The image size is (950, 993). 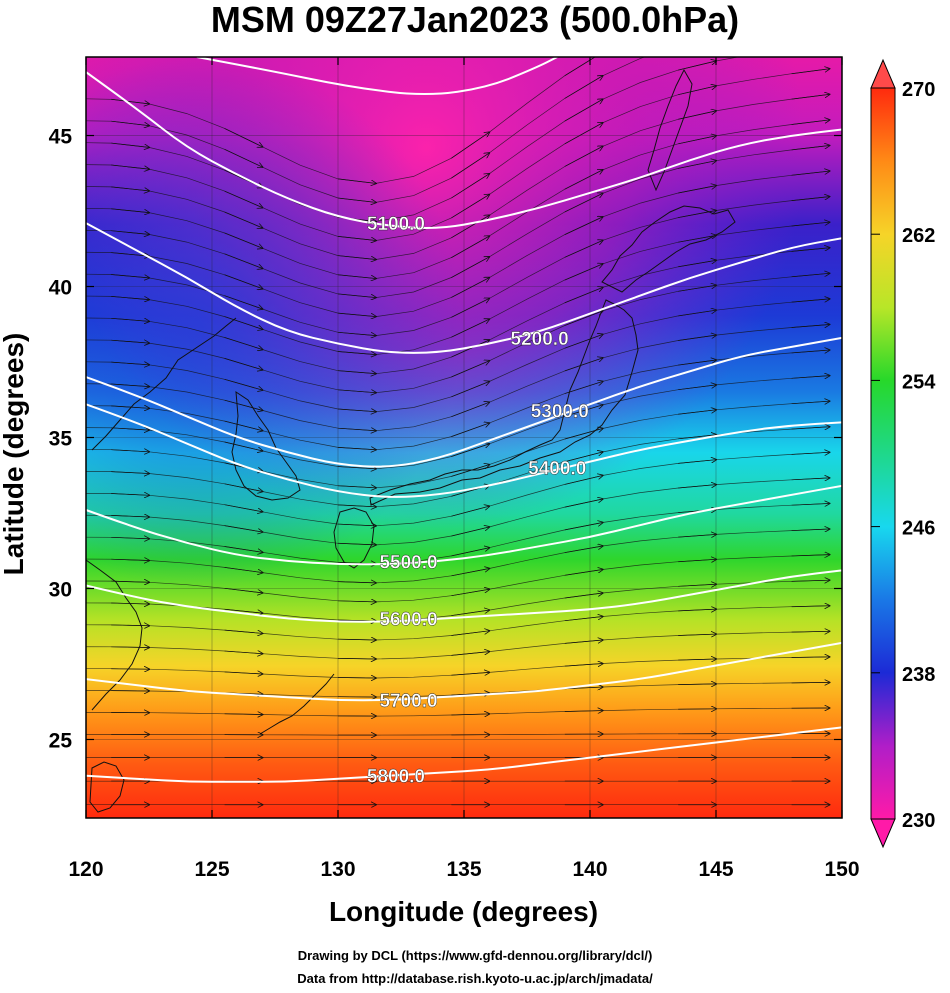 What do you see at coordinates (540, 339) in the screenshot?
I see `contour-label: 5200.0` at bounding box center [540, 339].